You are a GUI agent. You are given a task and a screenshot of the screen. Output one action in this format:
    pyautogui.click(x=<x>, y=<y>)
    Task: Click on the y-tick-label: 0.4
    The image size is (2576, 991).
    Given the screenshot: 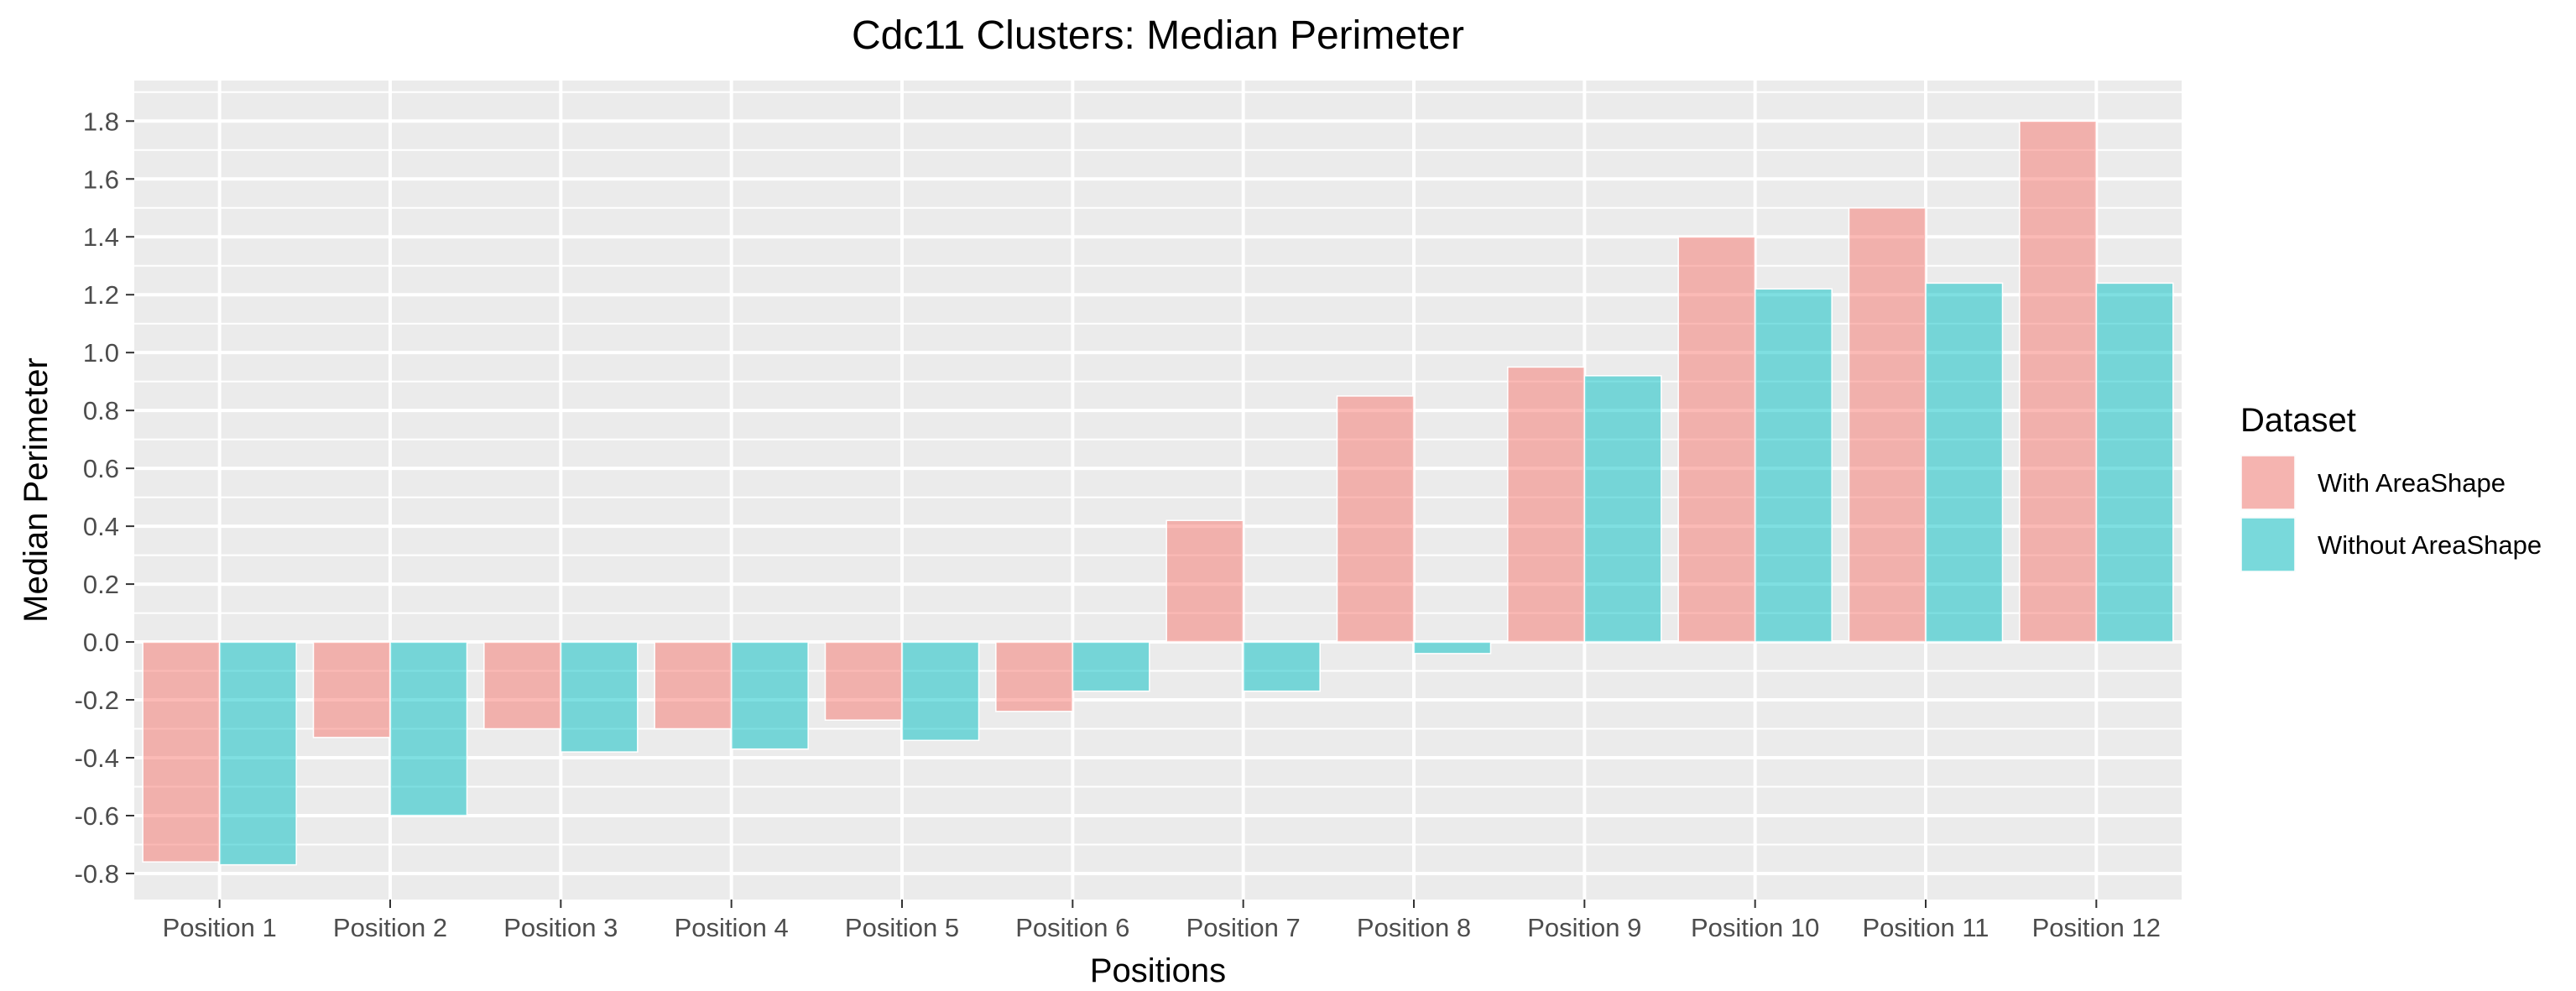 What is the action you would take?
    pyautogui.click(x=101, y=527)
    